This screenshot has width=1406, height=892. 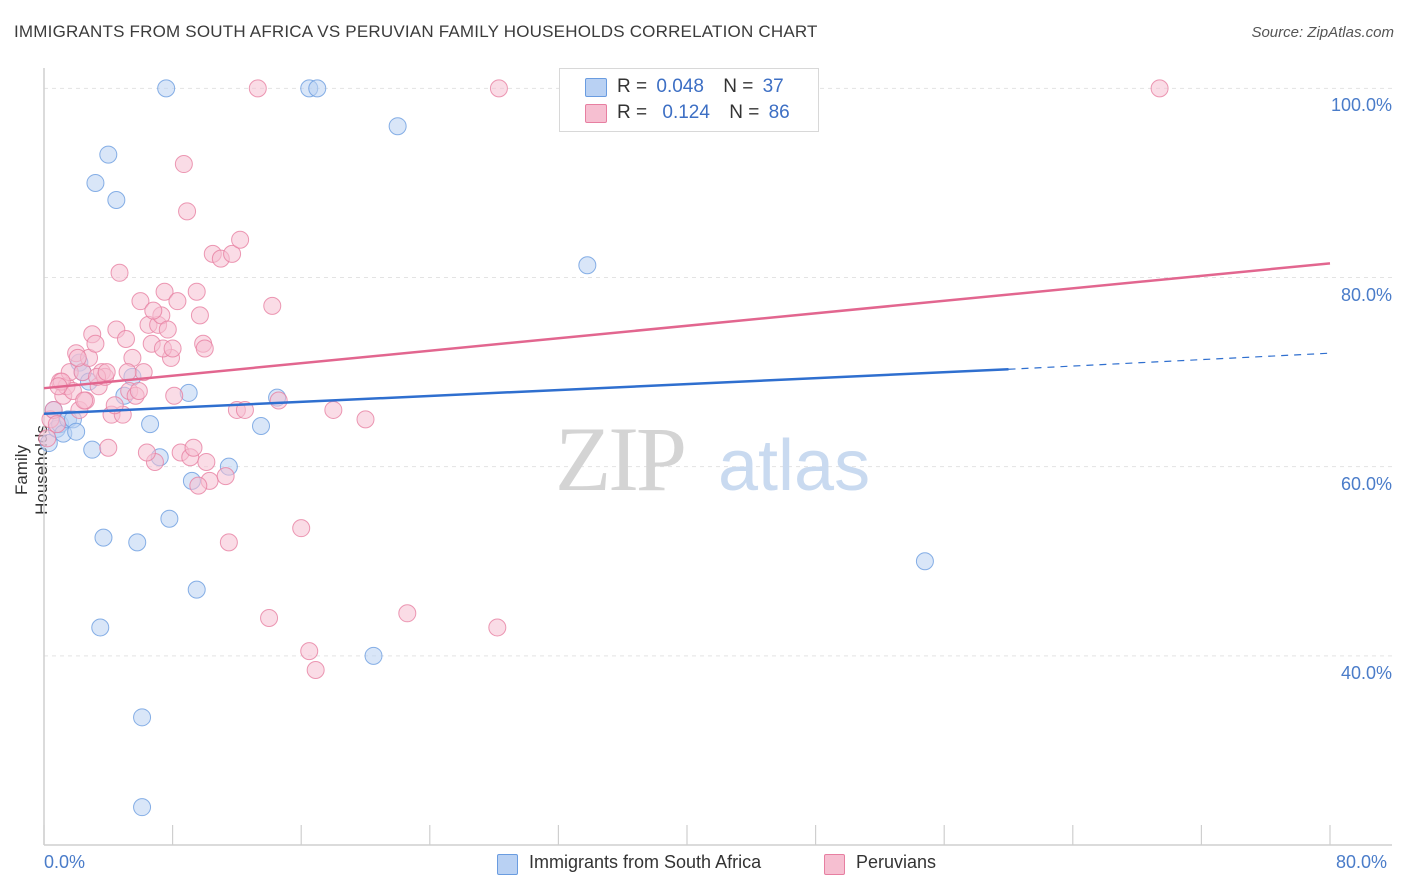 I want to click on legend-swatch-blue, so click(x=596, y=87).